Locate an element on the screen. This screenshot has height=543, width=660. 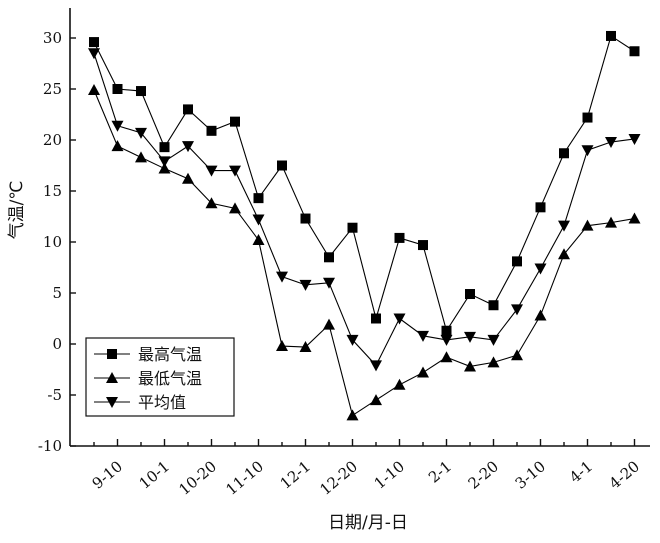
y-tick-label: 5 is located at coordinates (57, 293).